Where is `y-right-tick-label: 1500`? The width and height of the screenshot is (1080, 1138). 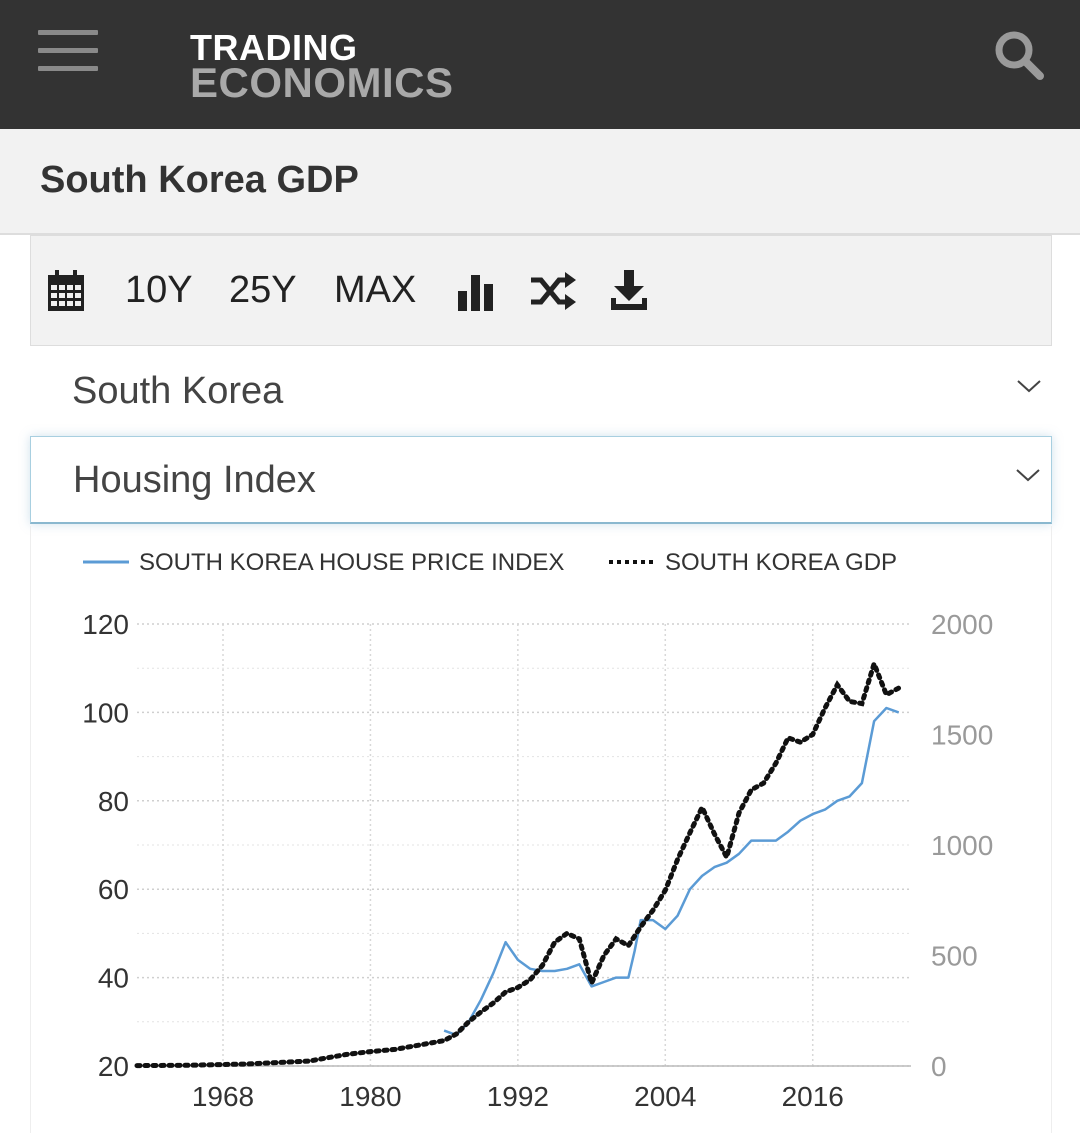 y-right-tick-label: 1500 is located at coordinates (962, 735).